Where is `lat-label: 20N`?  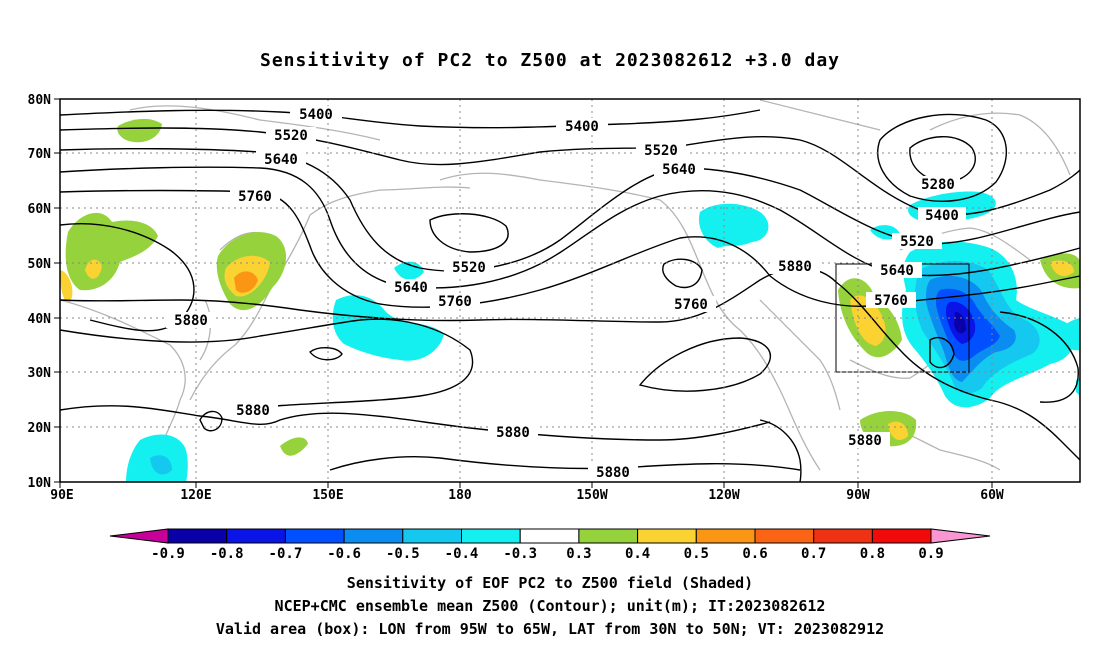 lat-label: 20N is located at coordinates (40, 428).